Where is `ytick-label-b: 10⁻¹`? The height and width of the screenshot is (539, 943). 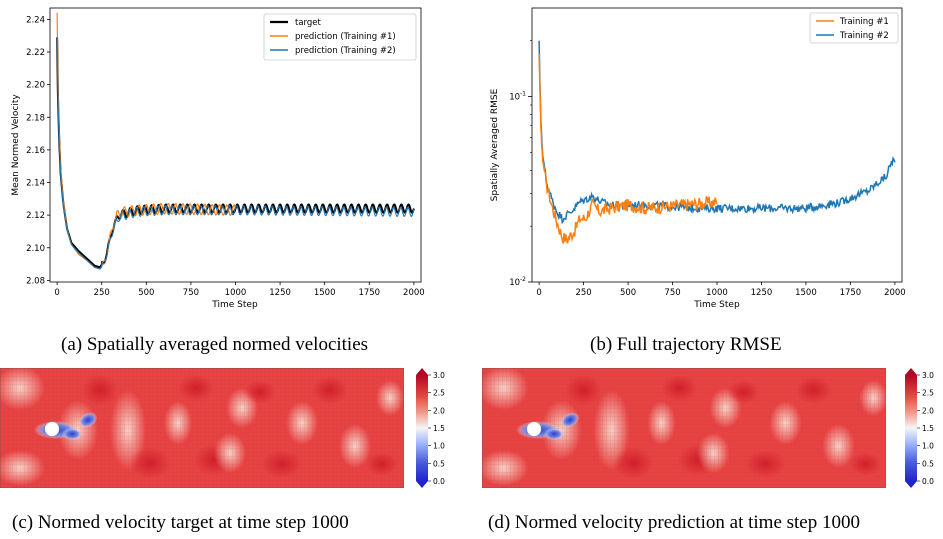 ytick-label-b: 10⁻¹ is located at coordinates (517, 97).